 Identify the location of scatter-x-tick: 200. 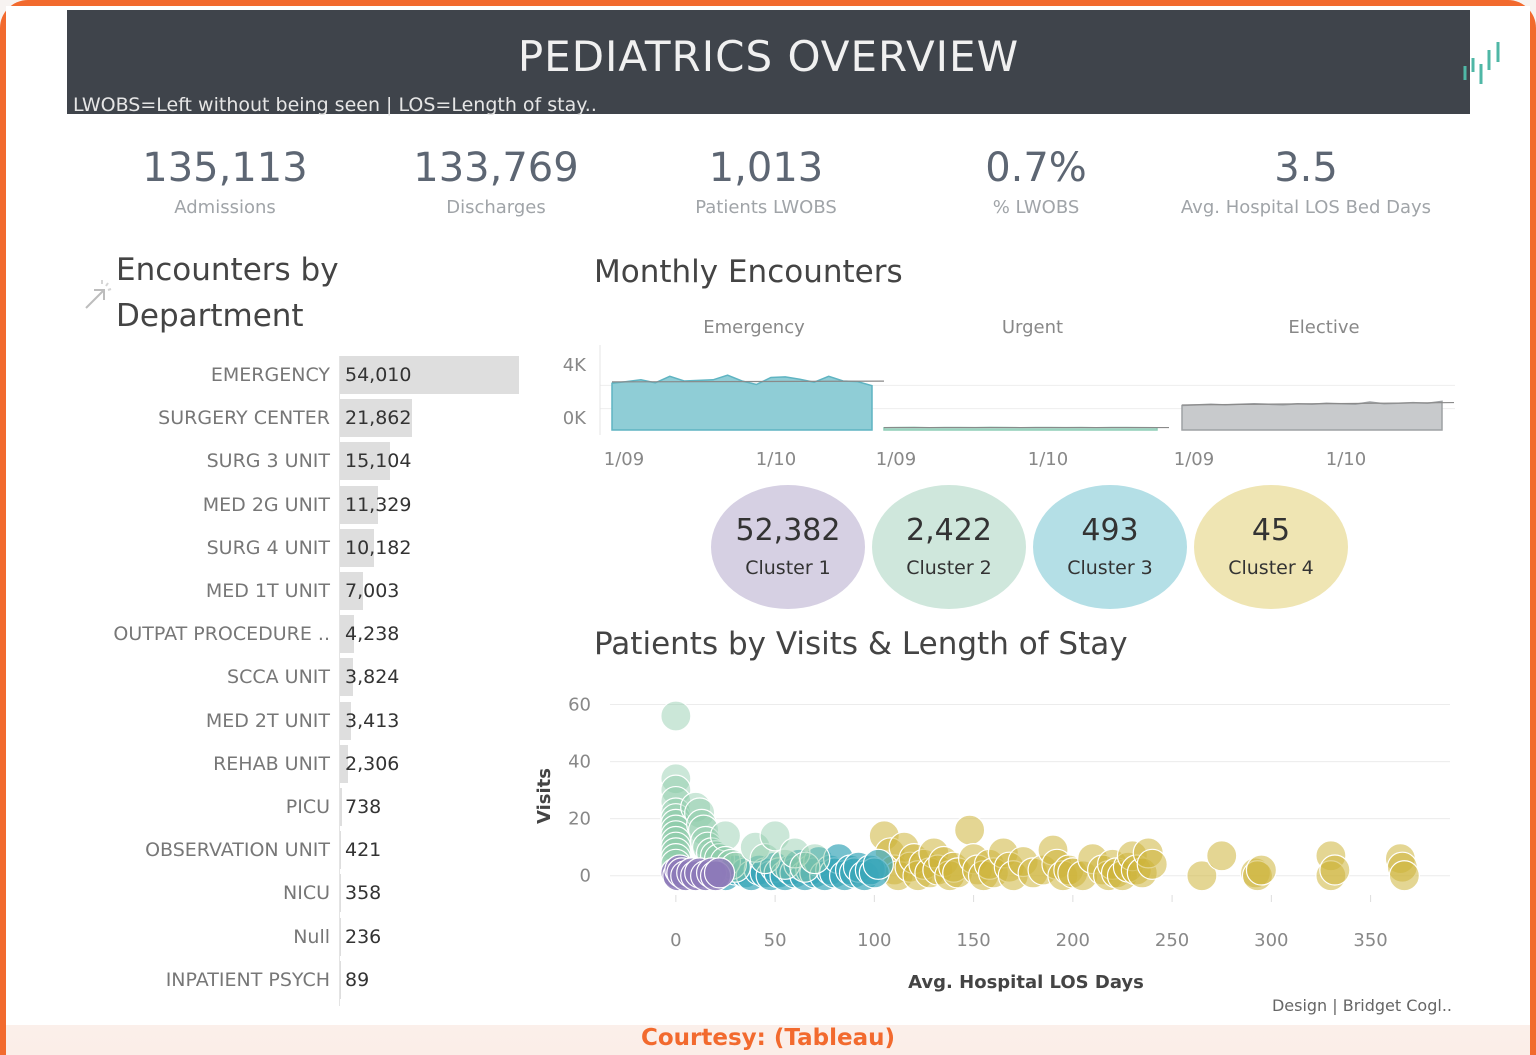
(1073, 940).